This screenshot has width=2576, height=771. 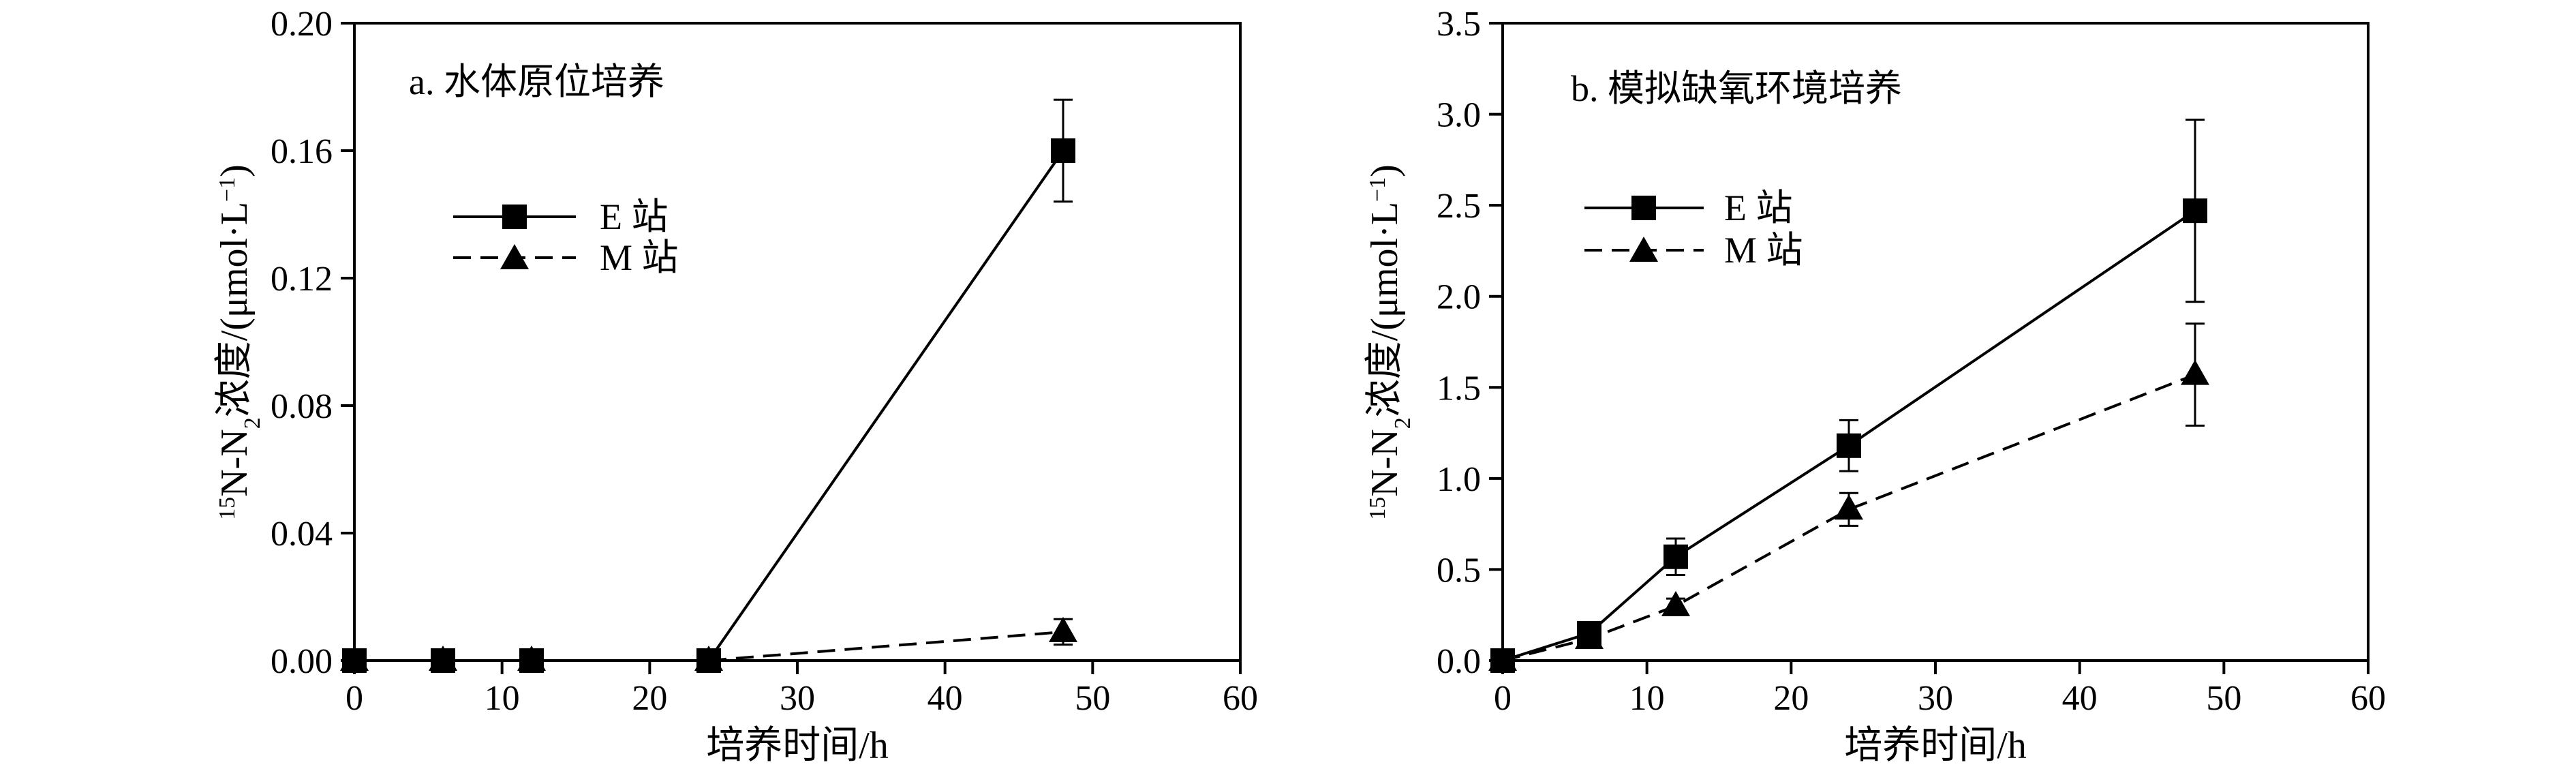 I want to click on panel-a-x-axis-label: 培养时间/h, so click(x=797, y=746).